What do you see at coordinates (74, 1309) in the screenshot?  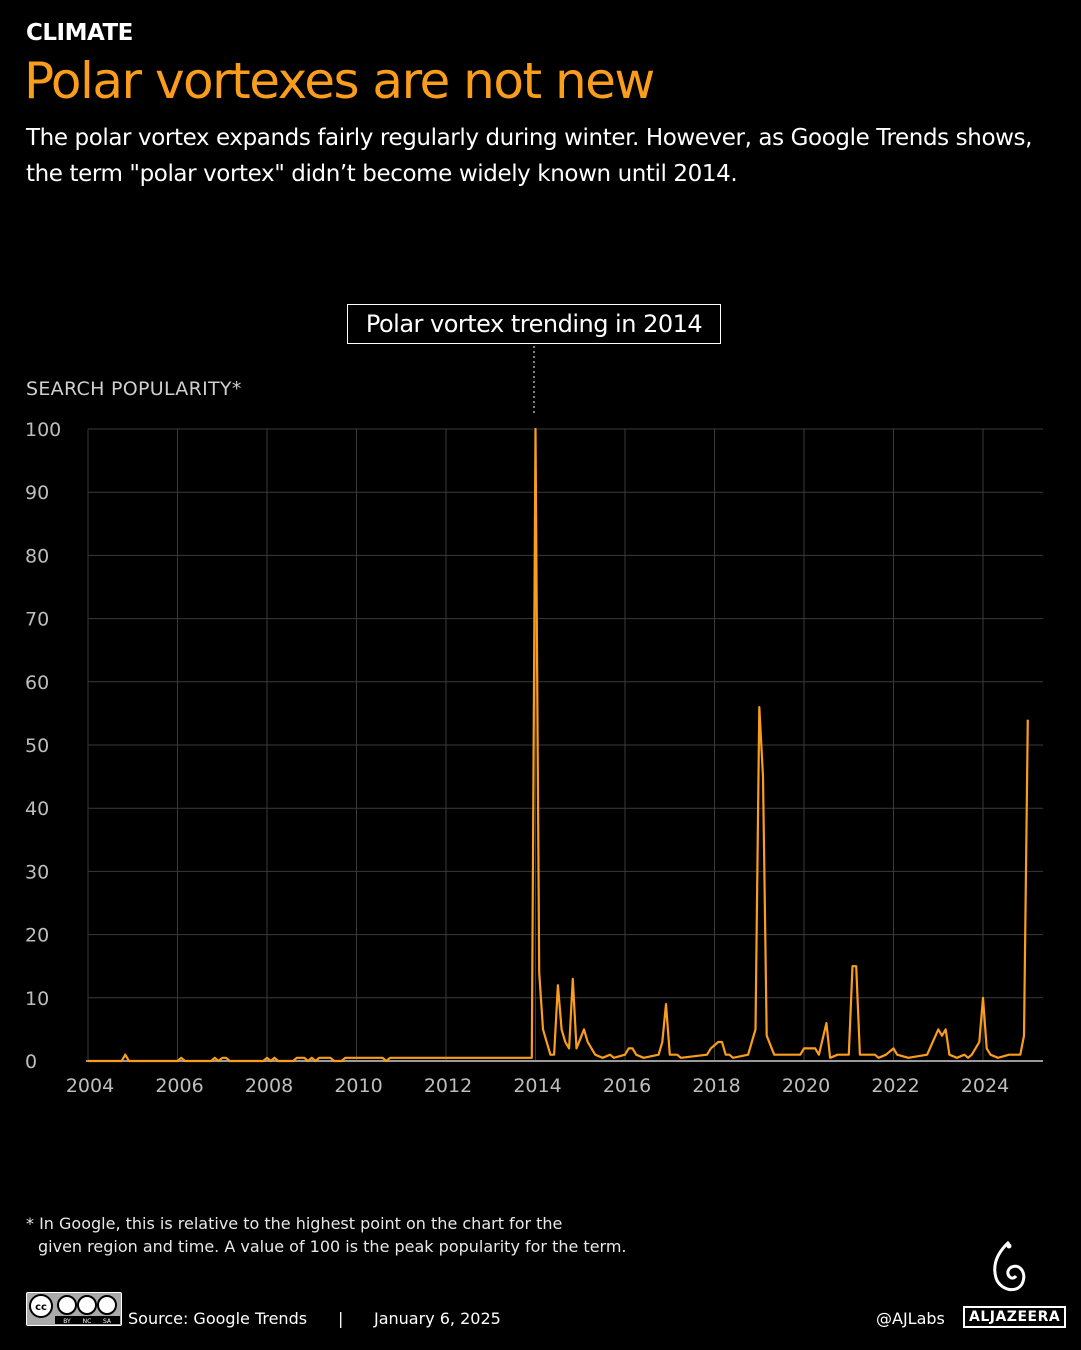 I see `cc-license-icon: cc BY NC SA` at bounding box center [74, 1309].